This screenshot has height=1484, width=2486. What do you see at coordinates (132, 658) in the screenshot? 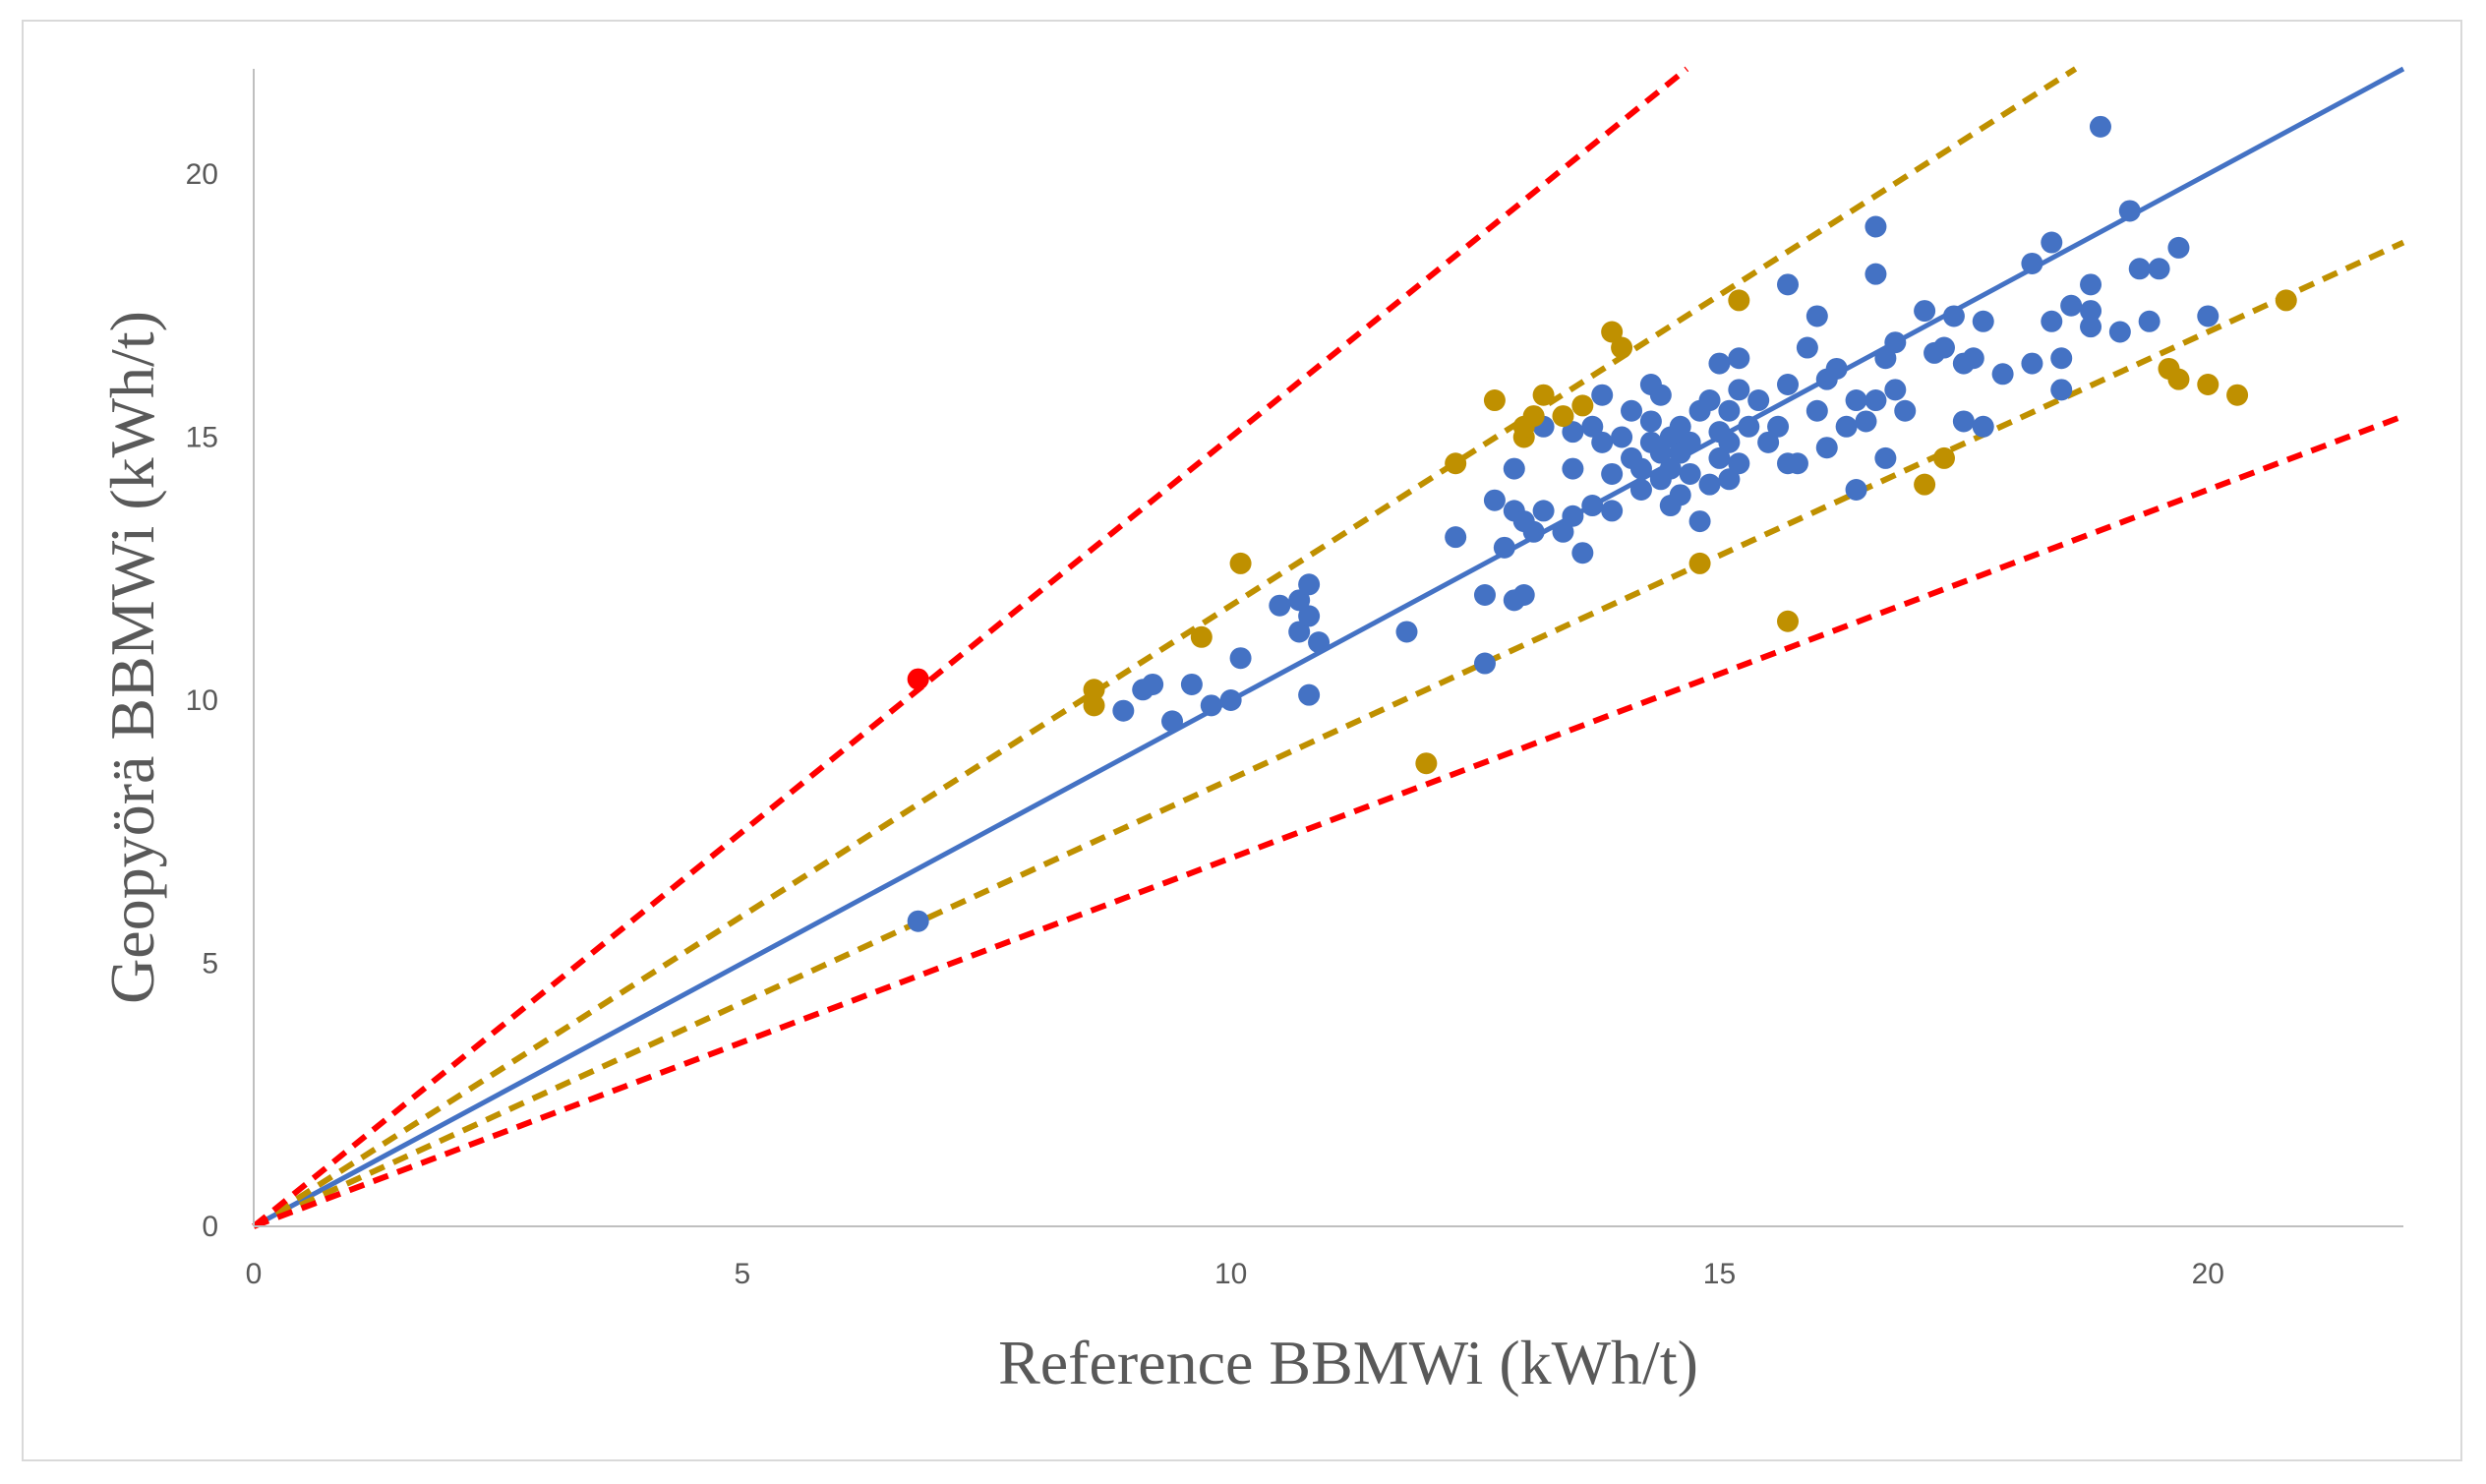
I see `y-axis-title: Geopyörä BBMWi (kWh/t)` at bounding box center [132, 658].